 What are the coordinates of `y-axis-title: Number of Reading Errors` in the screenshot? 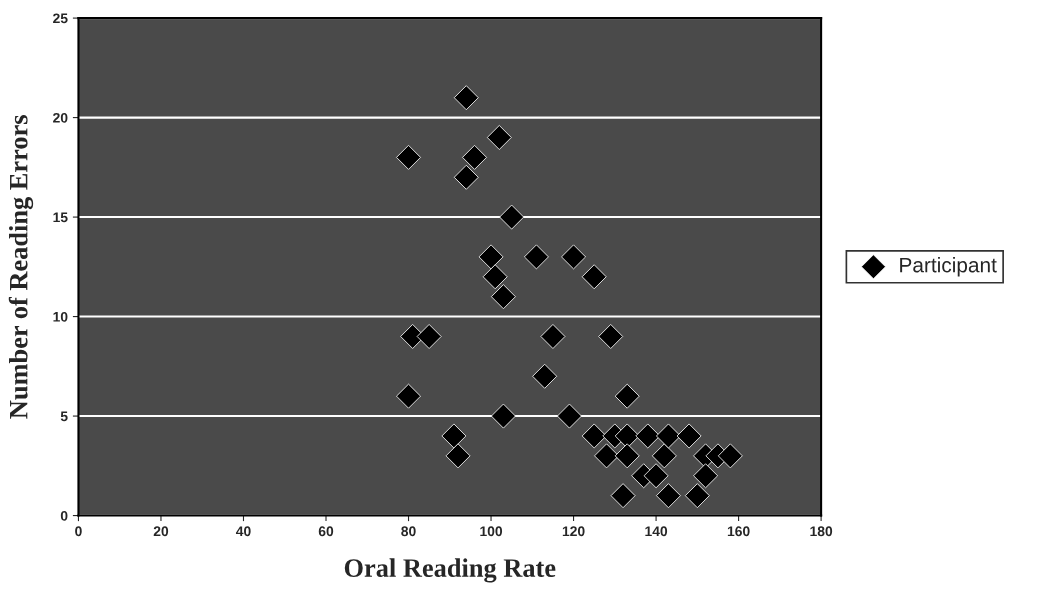 It's located at (21, 267).